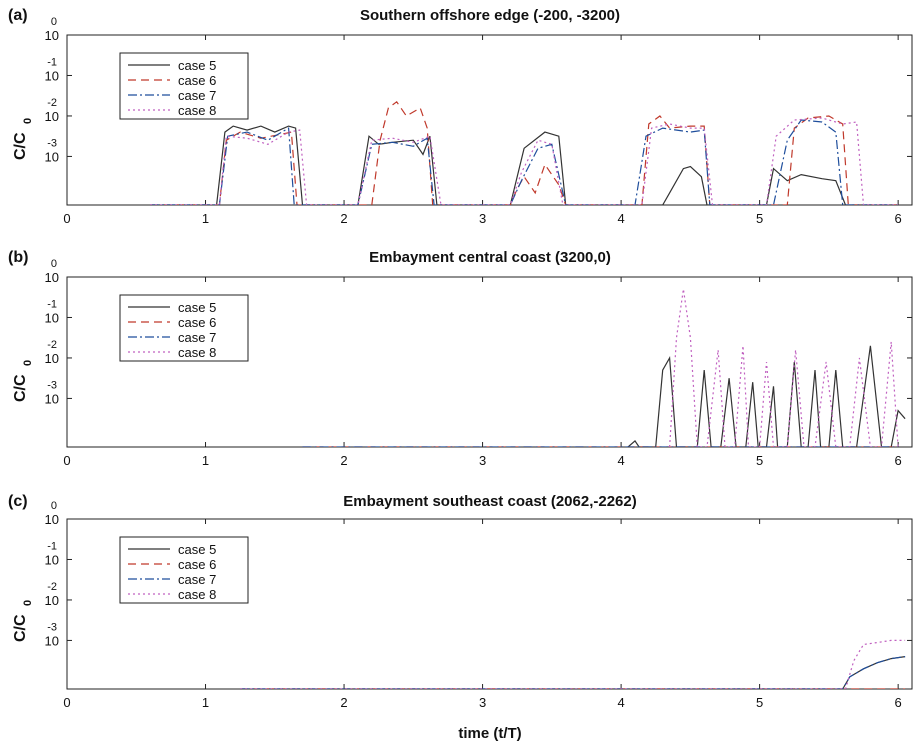 The height and width of the screenshot is (745, 923). I want to click on panel-label: (b), so click(18, 257).